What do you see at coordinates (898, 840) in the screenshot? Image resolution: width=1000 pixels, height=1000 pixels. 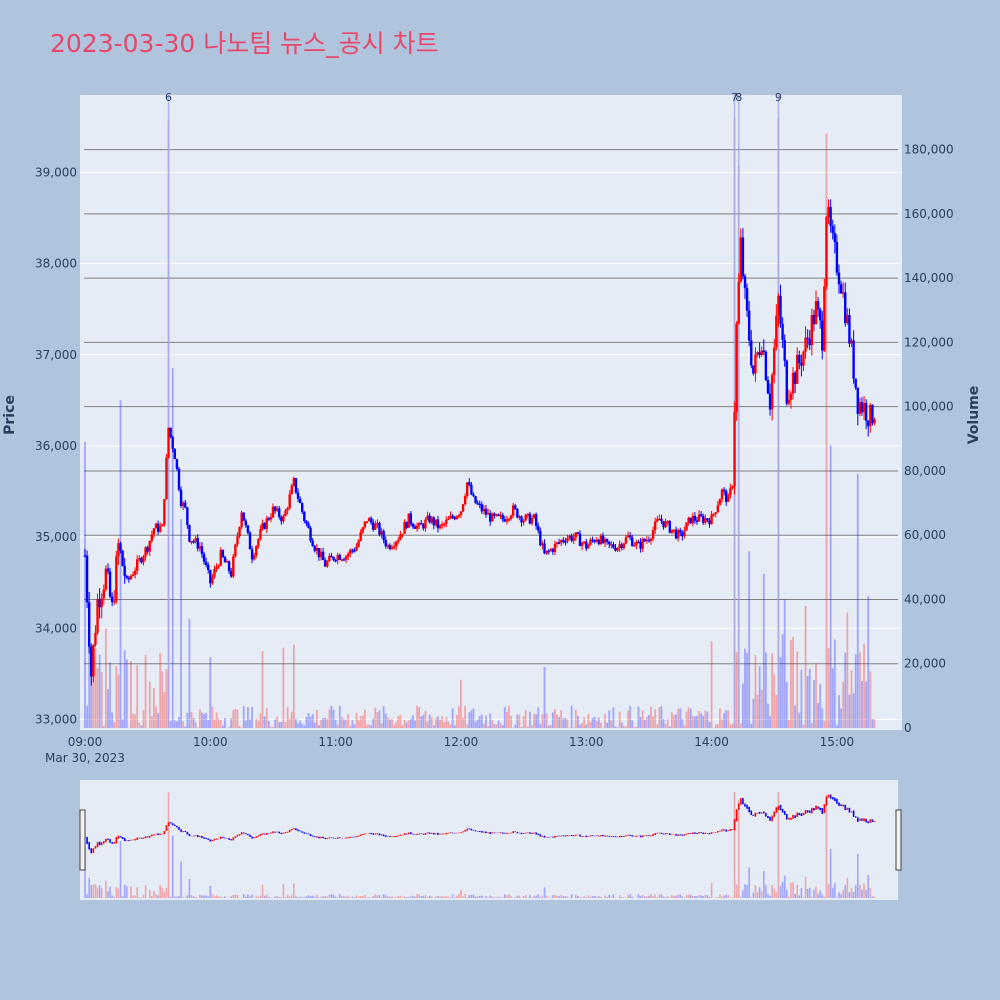 I see `range-slider-right-handle` at bounding box center [898, 840].